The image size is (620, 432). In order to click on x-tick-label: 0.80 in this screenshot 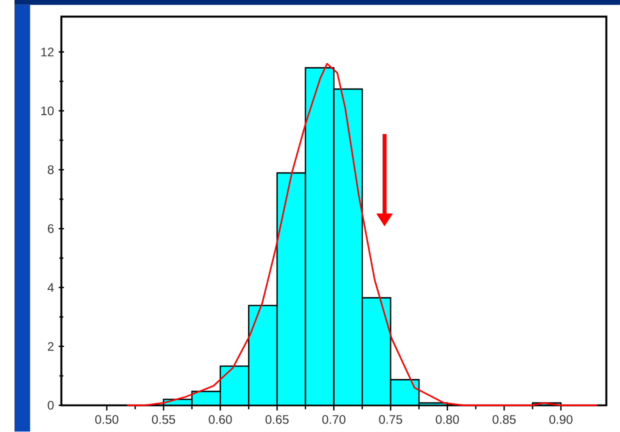, I will do `click(447, 419)`.